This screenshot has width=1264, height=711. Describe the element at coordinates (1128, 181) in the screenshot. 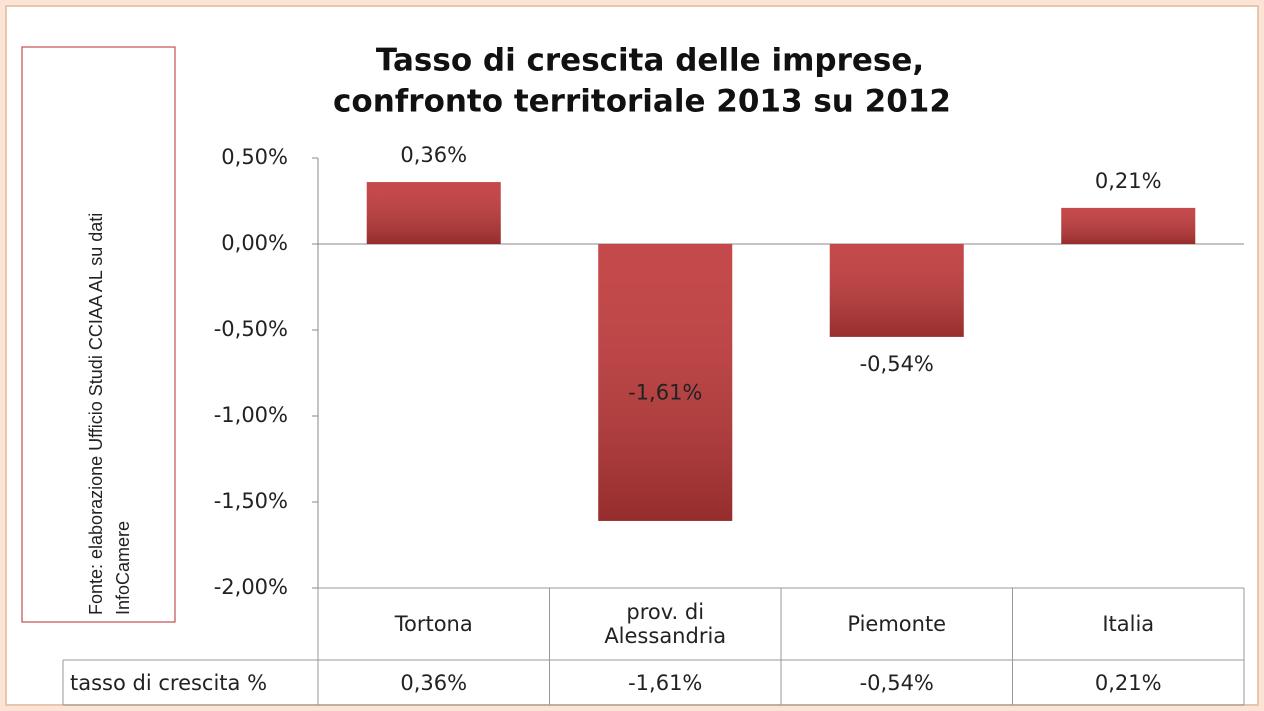

I see `data-label: 0,21%` at that location.